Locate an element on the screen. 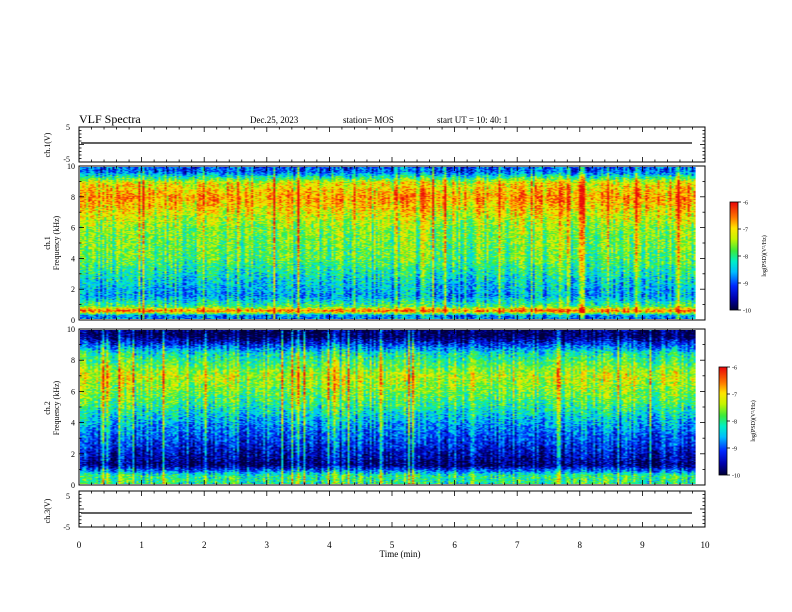 Image resolution: width=792 pixels, height=612 pixels. ch2-colorbar-tick-label: -10 is located at coordinates (736, 477).